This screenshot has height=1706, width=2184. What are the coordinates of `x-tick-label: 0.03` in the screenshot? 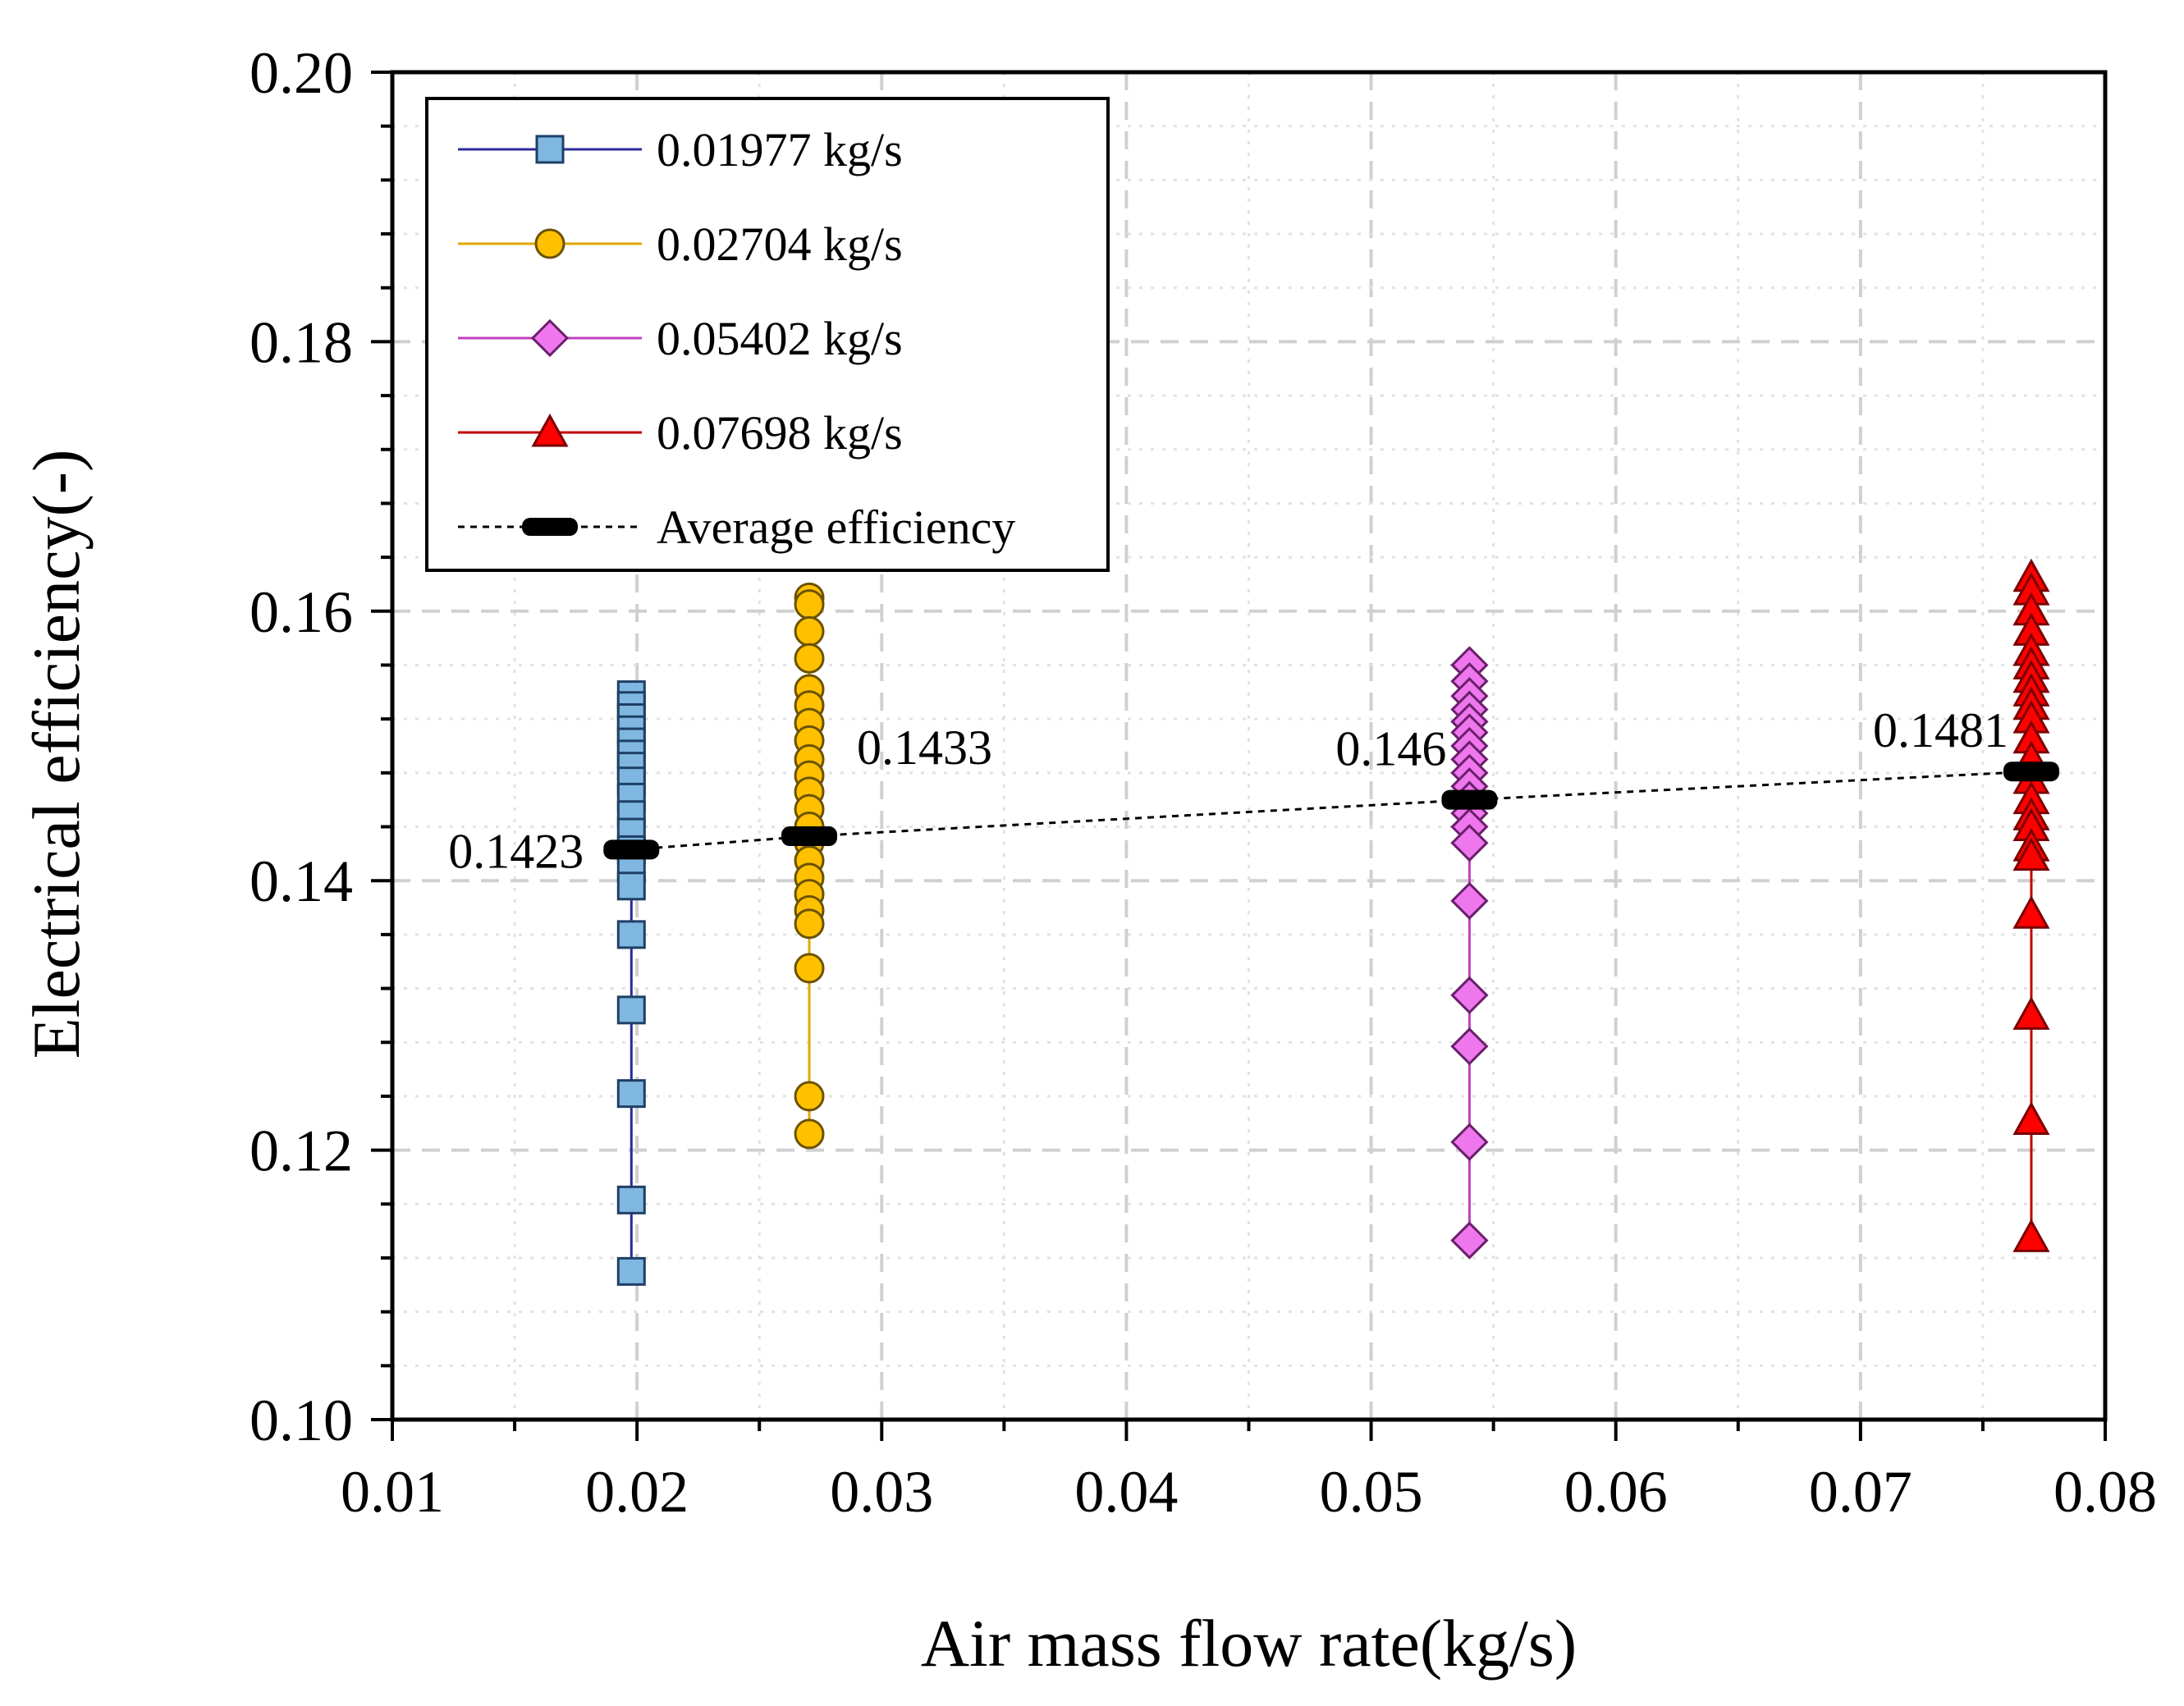 It's located at (881, 1492).